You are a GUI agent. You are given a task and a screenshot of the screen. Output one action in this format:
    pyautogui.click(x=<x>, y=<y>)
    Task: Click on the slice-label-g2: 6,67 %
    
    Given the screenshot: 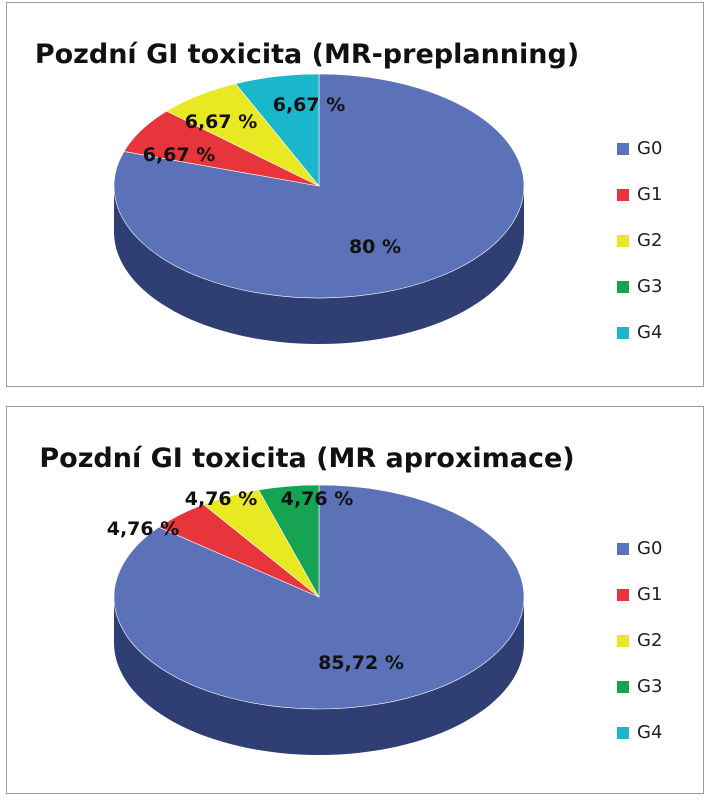 What is the action you would take?
    pyautogui.click(x=221, y=122)
    